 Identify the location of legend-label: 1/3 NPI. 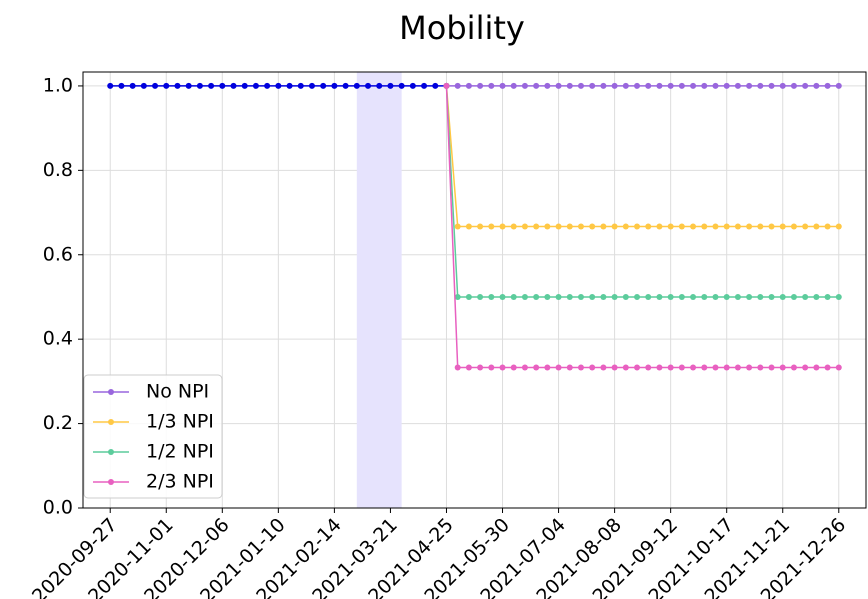
(180, 422).